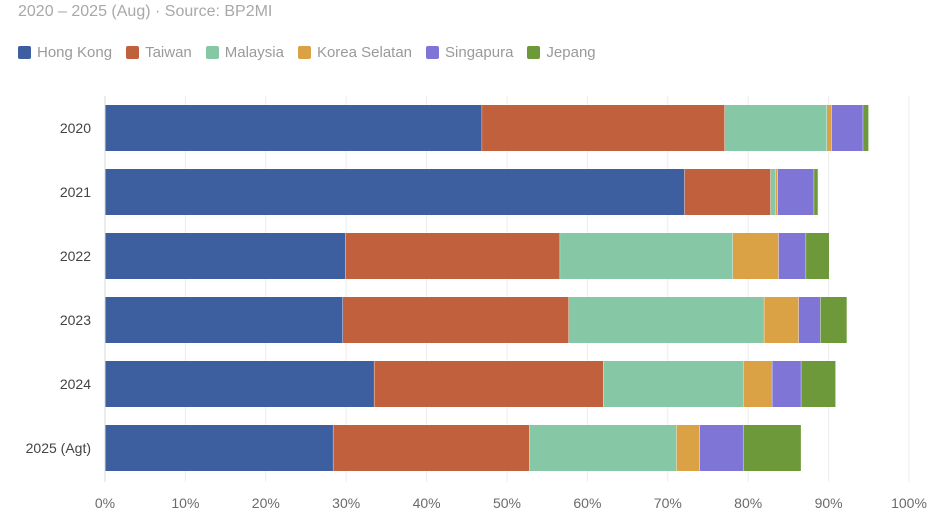 The width and height of the screenshot is (937, 517). I want to click on legend-label: Hong Kong, so click(75, 52).